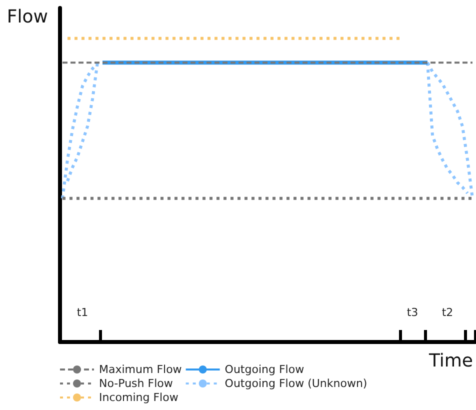 Image resolution: width=476 pixels, height=410 pixels. Describe the element at coordinates (448, 312) in the screenshot. I see `x-tick-label: t2` at that location.